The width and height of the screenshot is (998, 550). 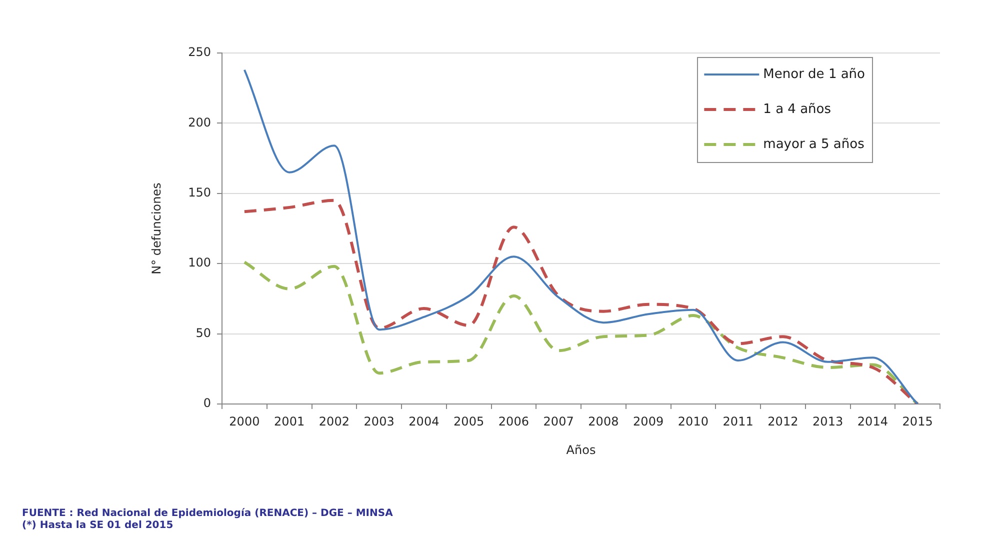 What do you see at coordinates (872, 421) in the screenshot?
I see `x-tick-label: 2014` at bounding box center [872, 421].